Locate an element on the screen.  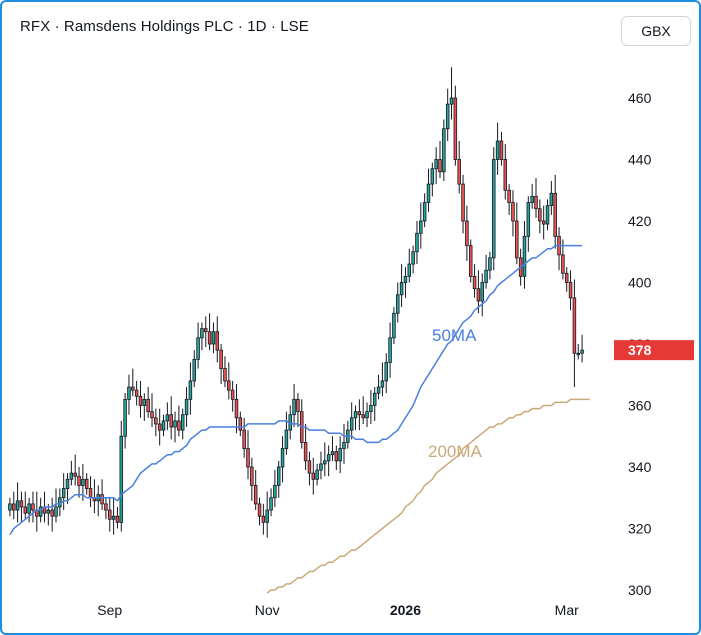
y-tick-label: 420 is located at coordinates (640, 221).